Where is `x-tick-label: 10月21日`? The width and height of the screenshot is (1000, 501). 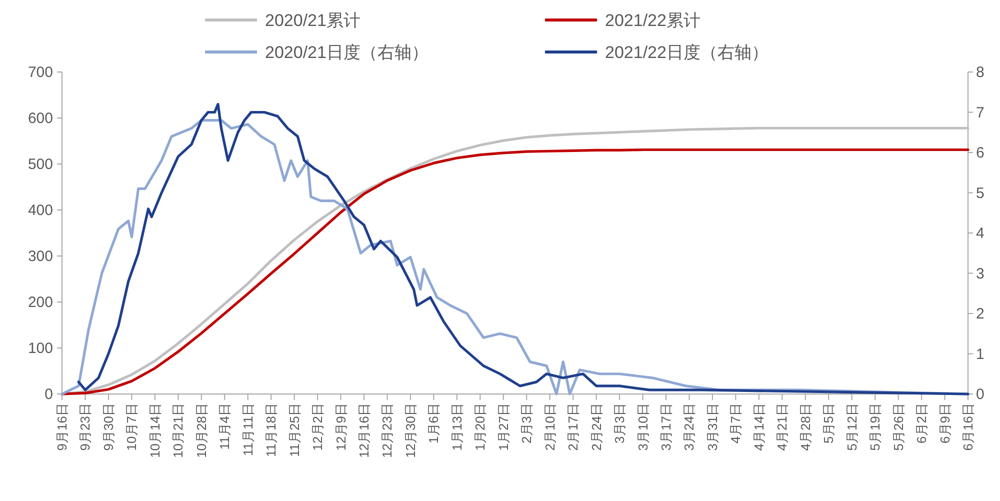
x-tick-label: 10月21日 is located at coordinates (178, 430).